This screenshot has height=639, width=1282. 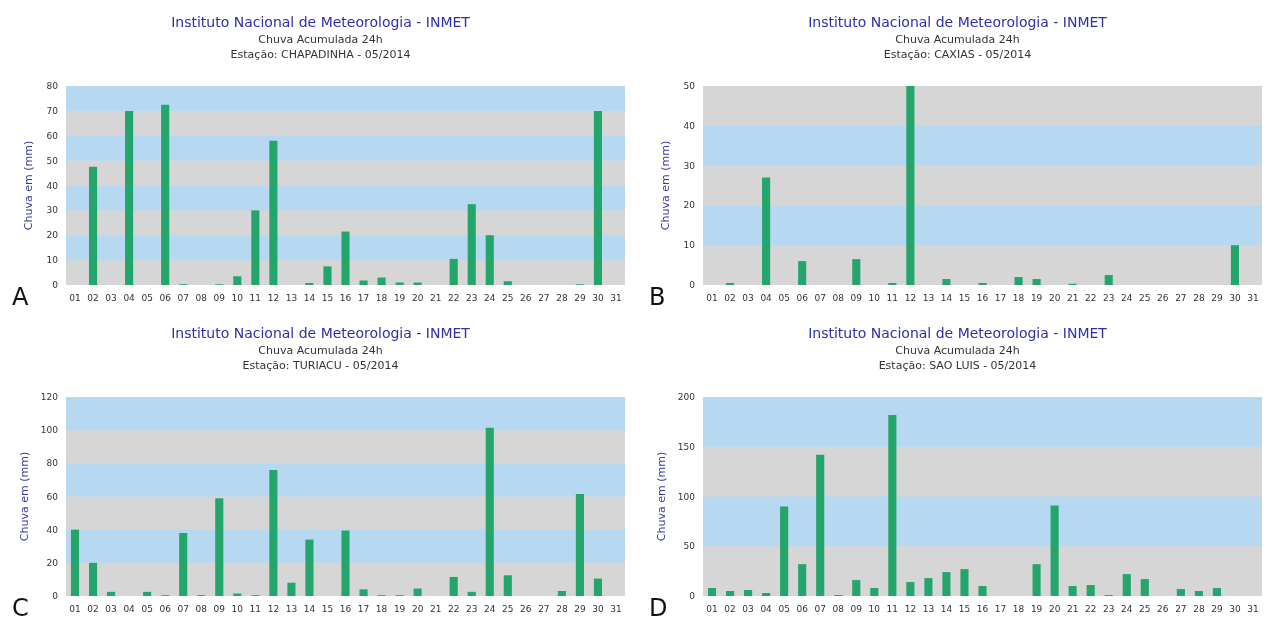 What do you see at coordinates (874, 297) in the screenshot?
I see `x-tick-label: 10` at bounding box center [874, 297].